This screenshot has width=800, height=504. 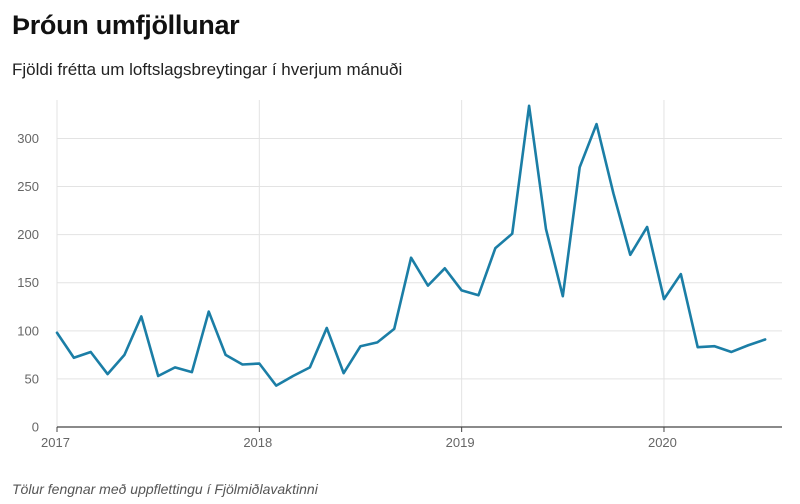 I want to click on y-tick-label: 0, so click(x=35, y=427).